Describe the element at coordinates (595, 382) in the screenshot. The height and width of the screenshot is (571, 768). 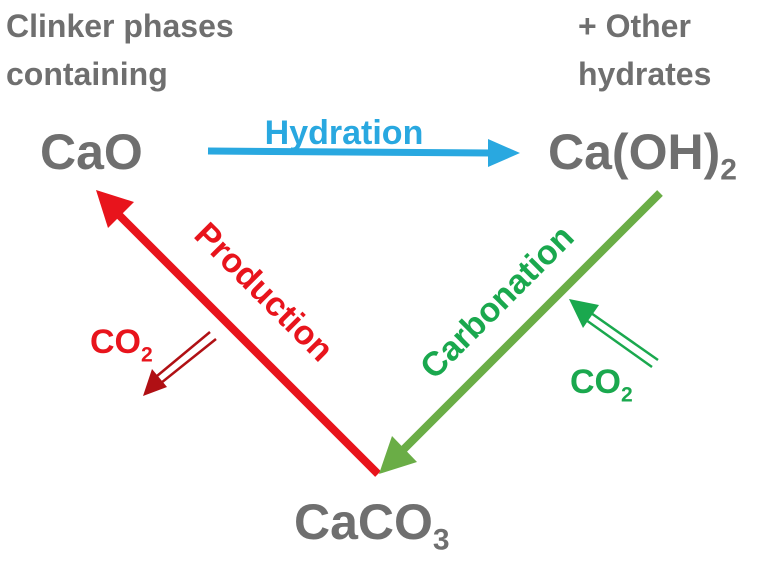
I see `co2-uptake-base: CO` at that location.